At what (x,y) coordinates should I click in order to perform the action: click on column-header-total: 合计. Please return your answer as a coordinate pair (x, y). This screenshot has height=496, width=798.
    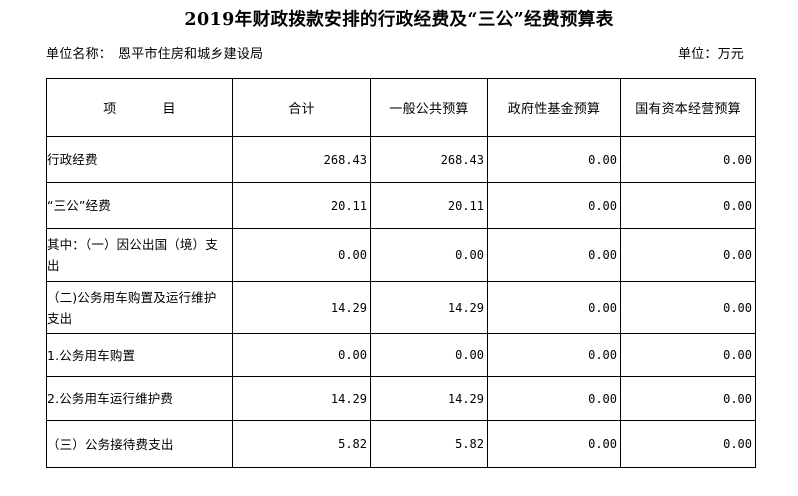
    Looking at the image, I should click on (301, 107).